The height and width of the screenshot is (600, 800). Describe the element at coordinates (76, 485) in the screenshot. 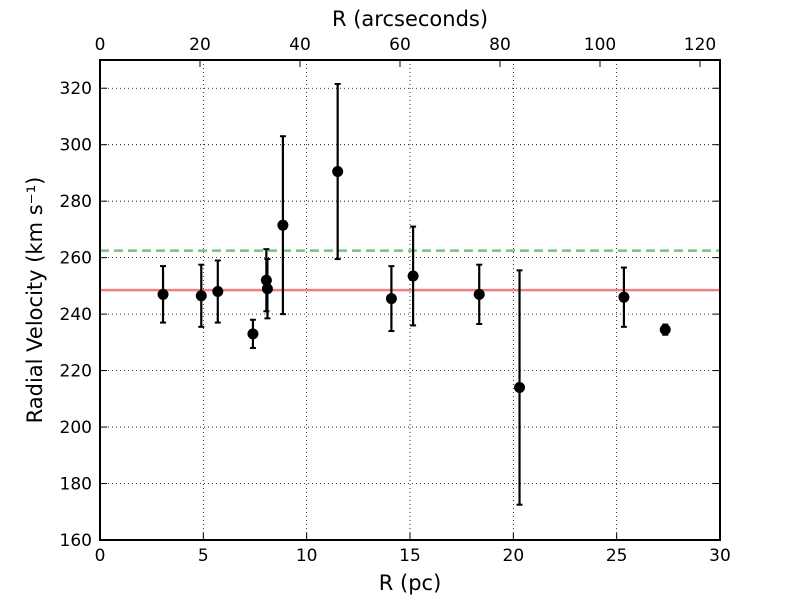

I see `y-tick-label: 180` at that location.